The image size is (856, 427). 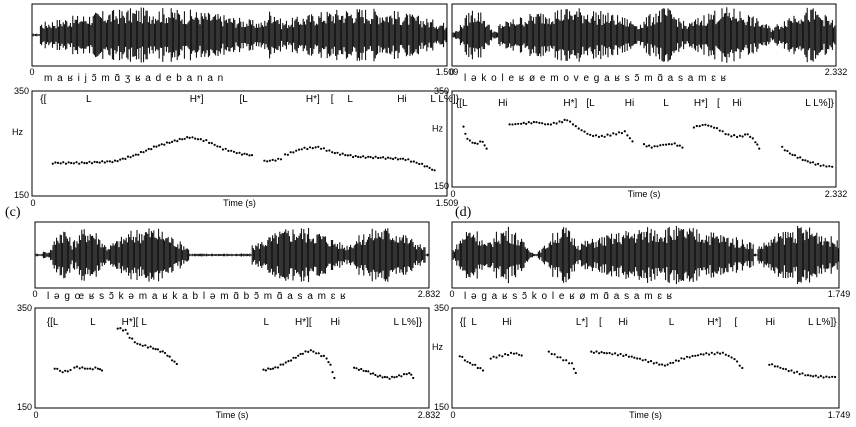 What do you see at coordinates (836, 72) in the screenshot?
I see `wave-xmax-label: 2.332` at bounding box center [836, 72].